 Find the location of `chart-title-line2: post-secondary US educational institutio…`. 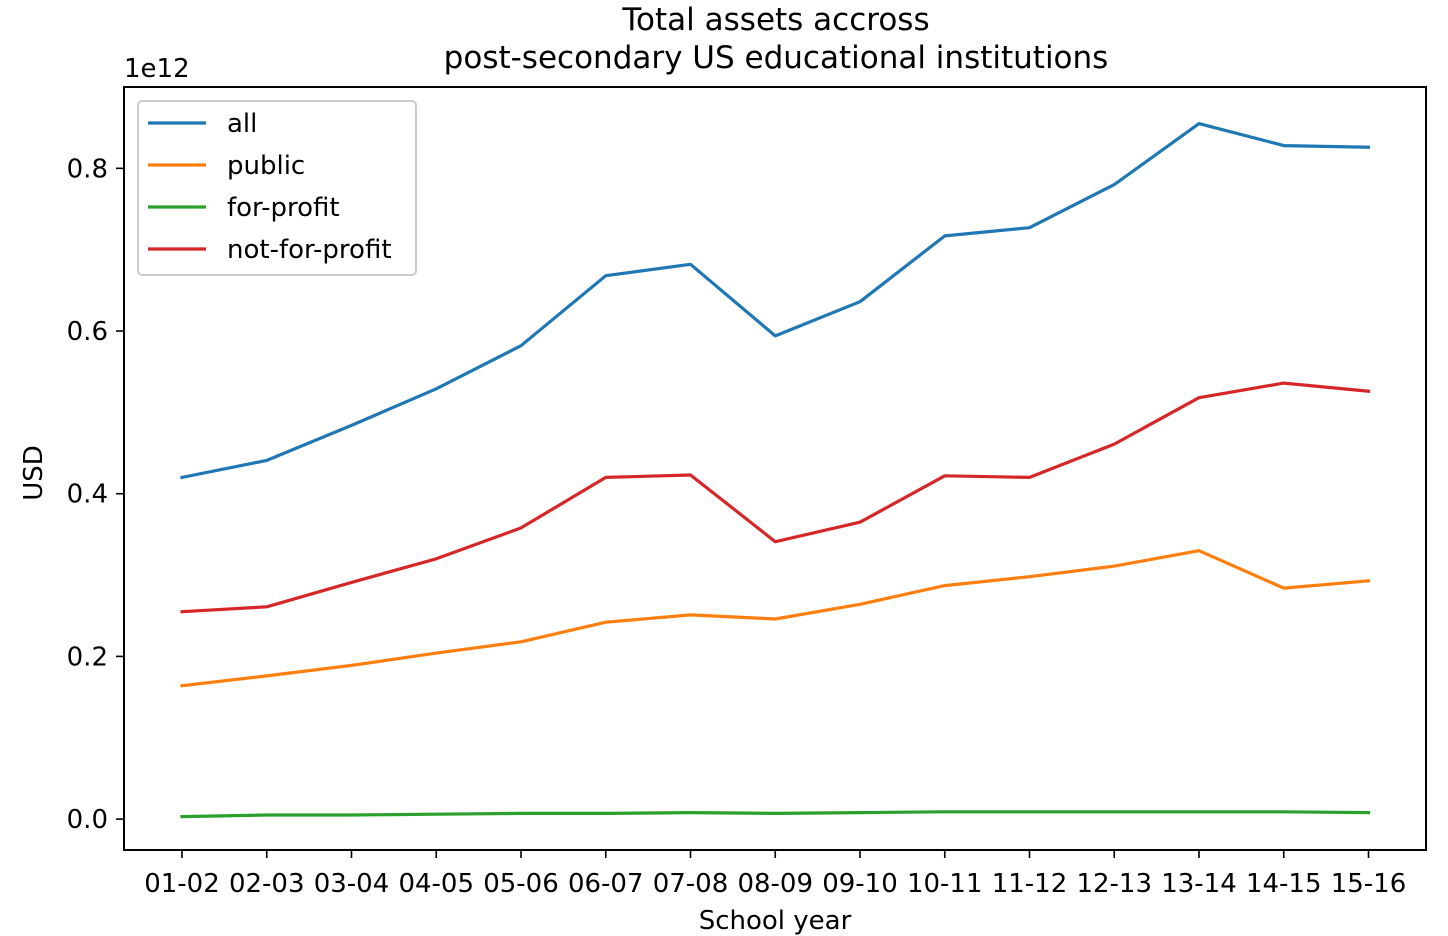

chart-title-line2: post-secondary US educational institutio… is located at coordinates (776, 58).